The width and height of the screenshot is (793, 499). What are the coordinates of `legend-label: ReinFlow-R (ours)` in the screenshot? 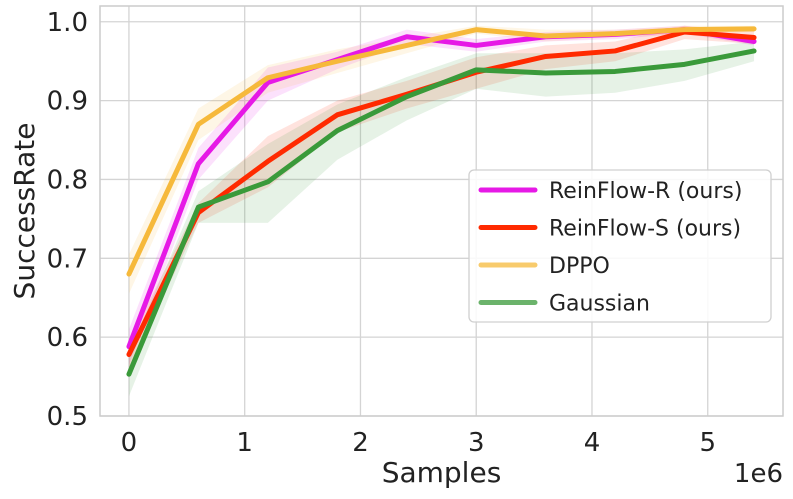 It's located at (645, 191).